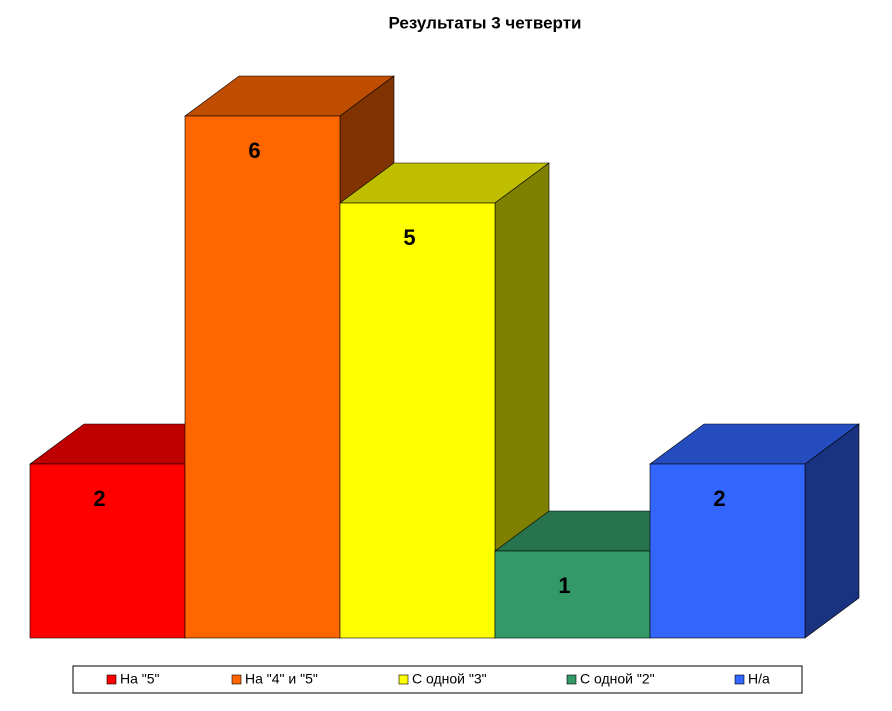 The height and width of the screenshot is (711, 892). Describe the element at coordinates (449, 679) in the screenshot. I see `legend-label: С одной "3"` at that location.